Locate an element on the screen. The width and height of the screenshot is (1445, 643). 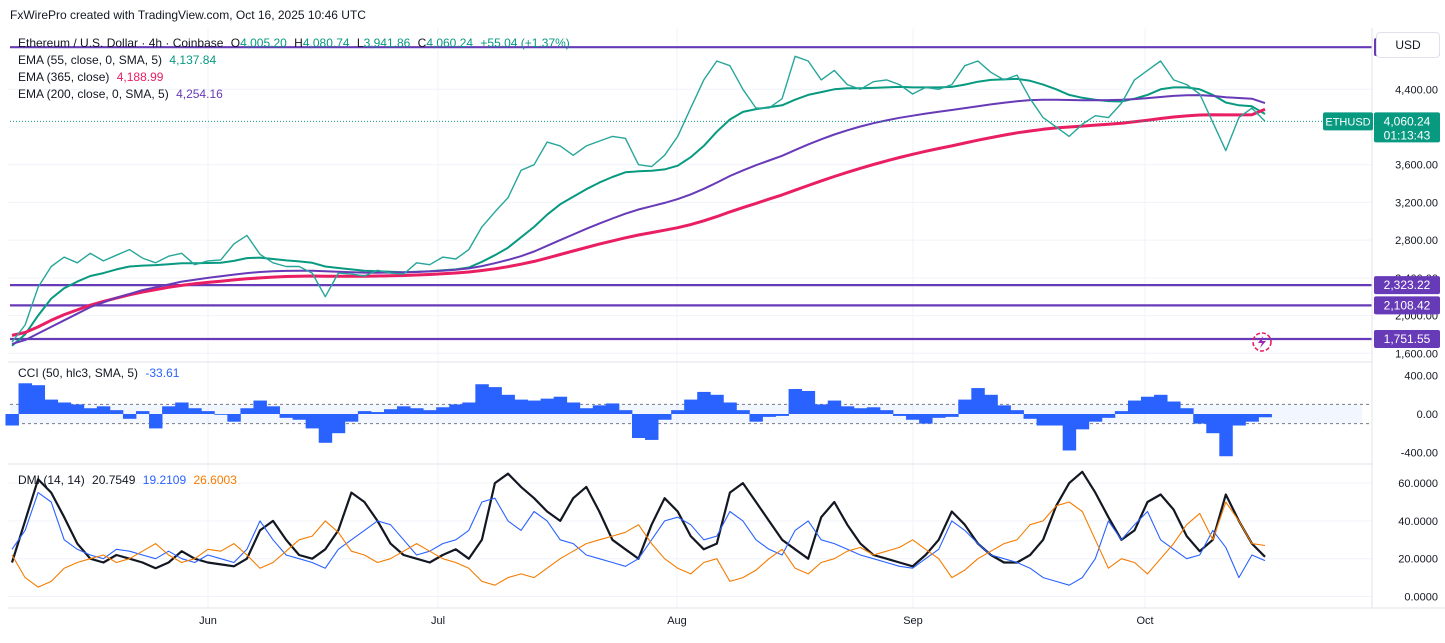
x-tick-label: Jul is located at coordinates (438, 621).